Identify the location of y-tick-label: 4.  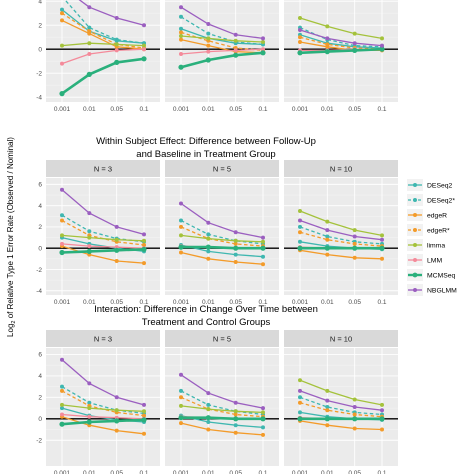
(40, 376).